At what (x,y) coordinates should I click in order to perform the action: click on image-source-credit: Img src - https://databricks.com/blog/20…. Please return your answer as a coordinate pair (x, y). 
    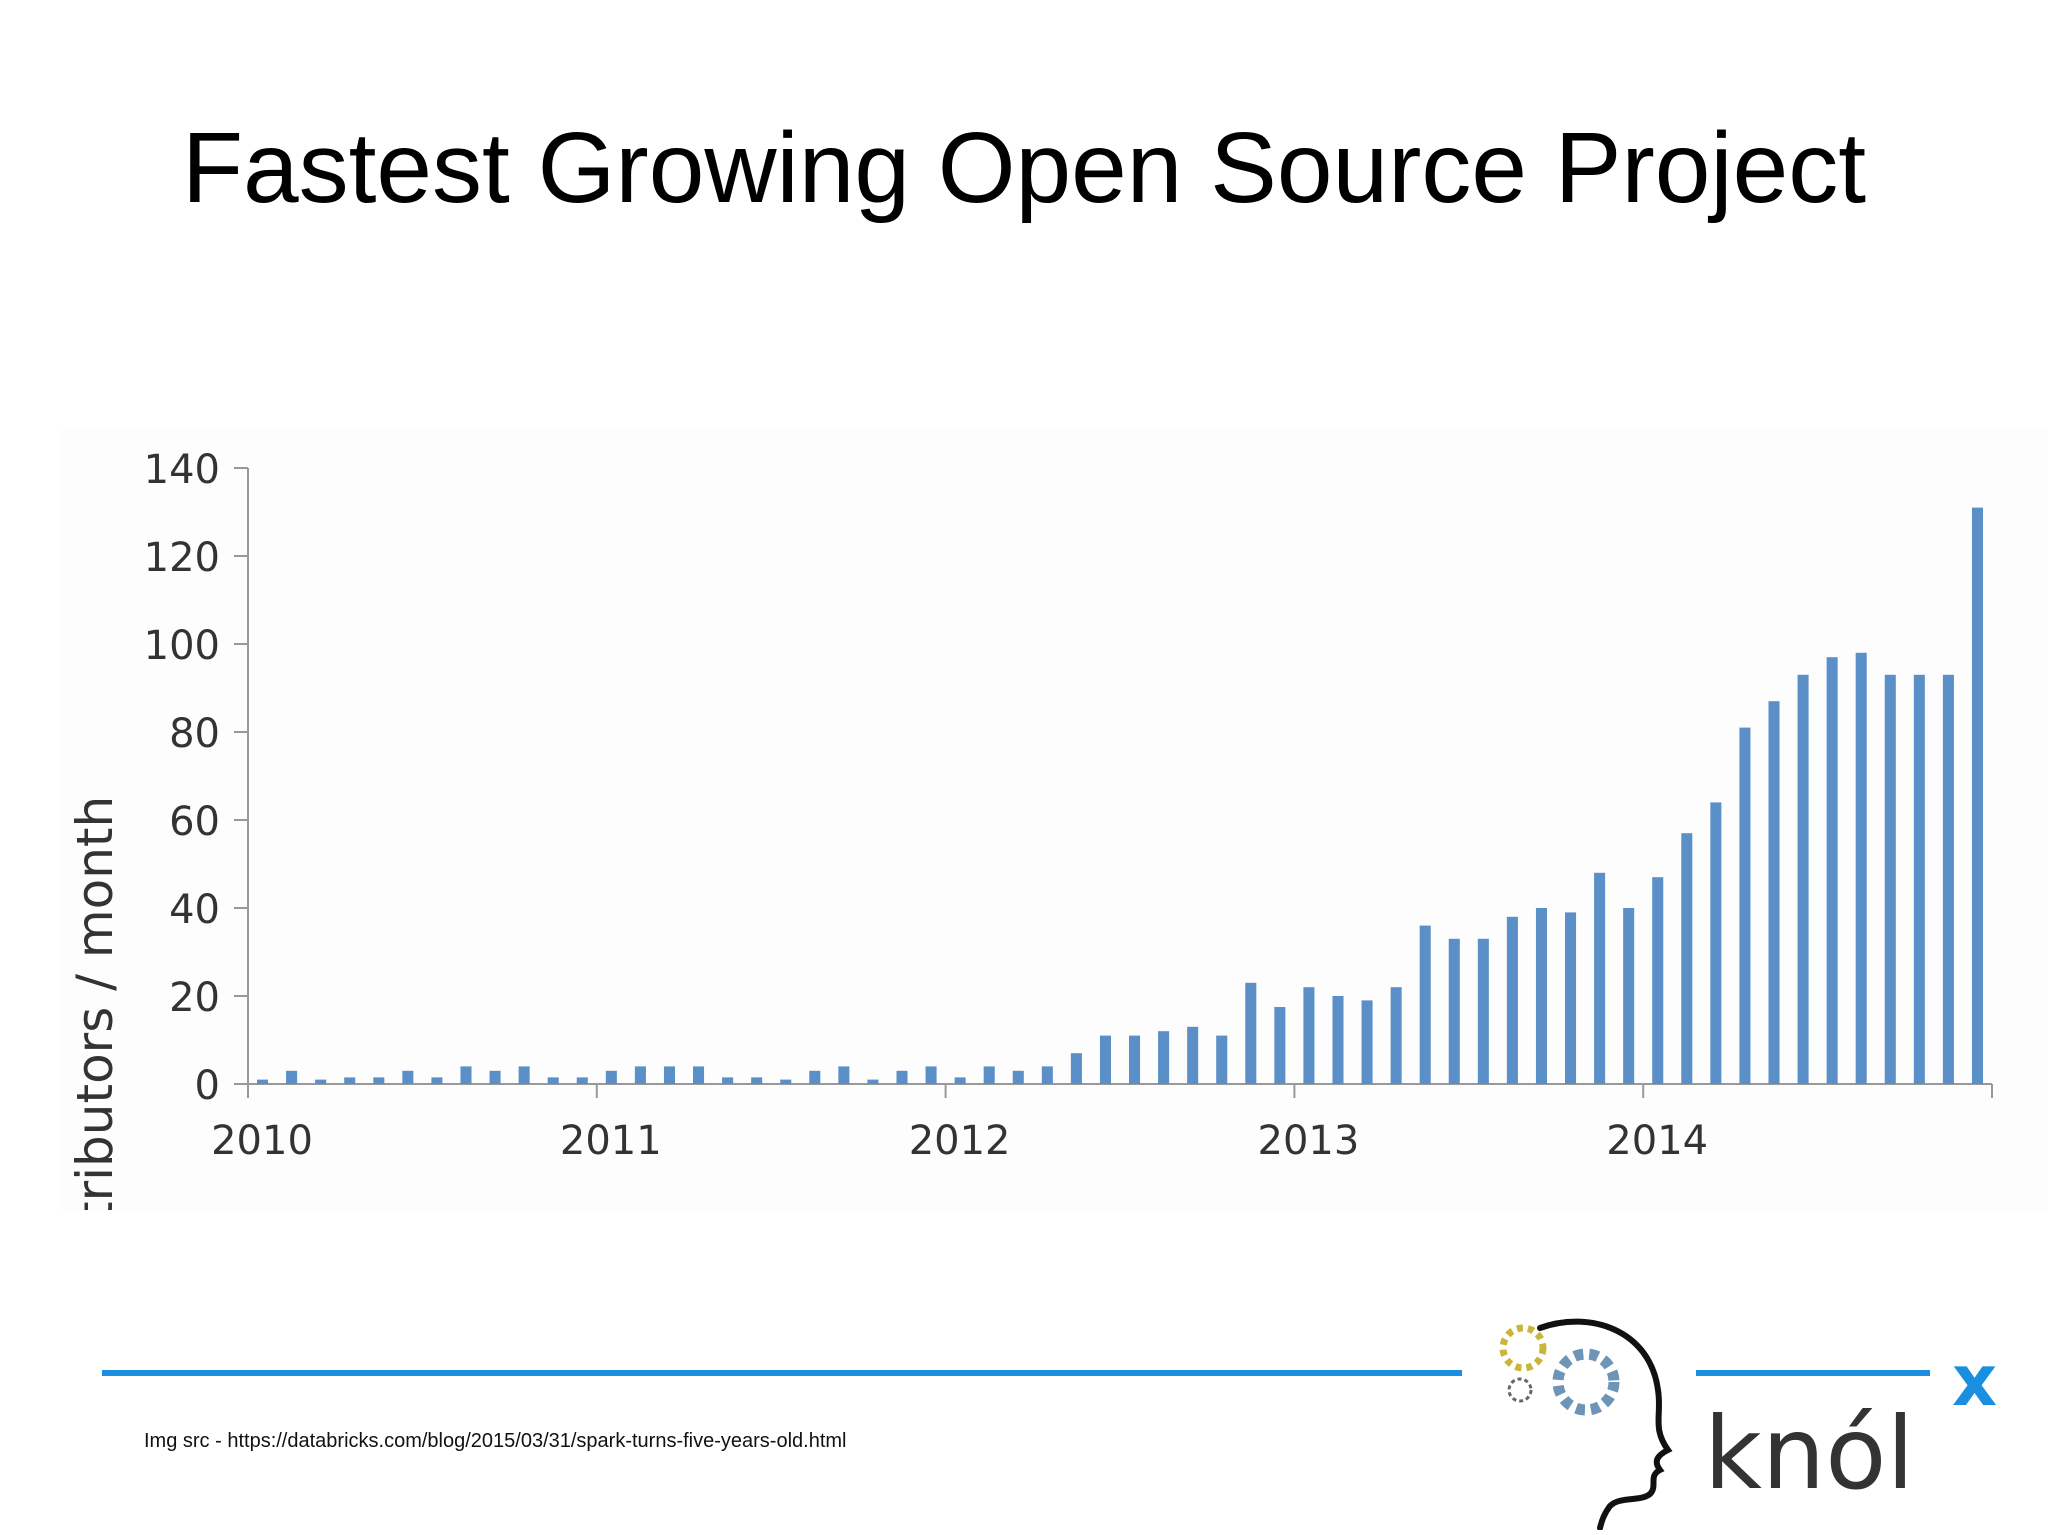
    Looking at the image, I should click on (495, 1441).